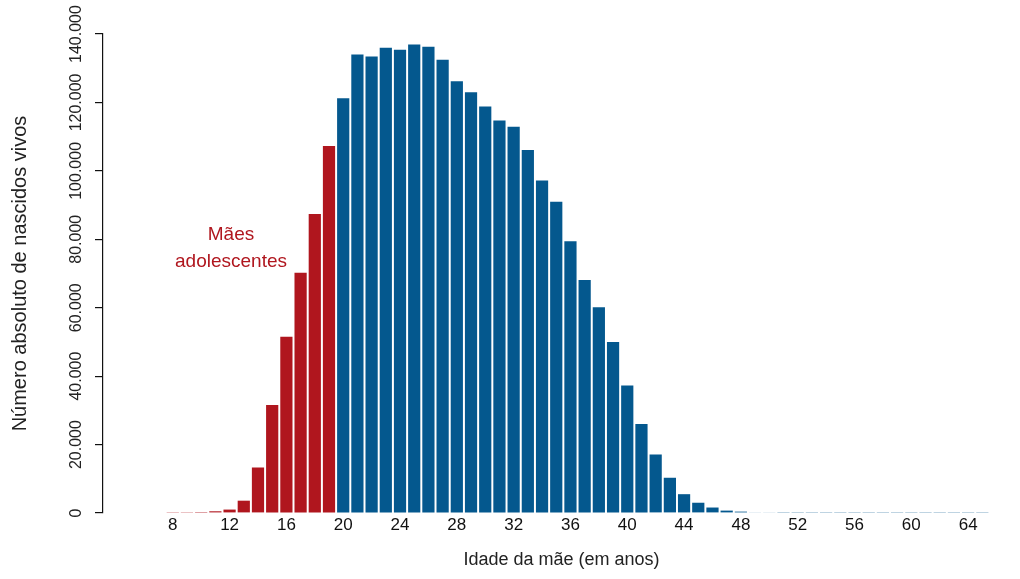 Image resolution: width=1020 pixels, height=579 pixels. What do you see at coordinates (968, 524) in the screenshot?
I see `x-tick-label: 64` at bounding box center [968, 524].